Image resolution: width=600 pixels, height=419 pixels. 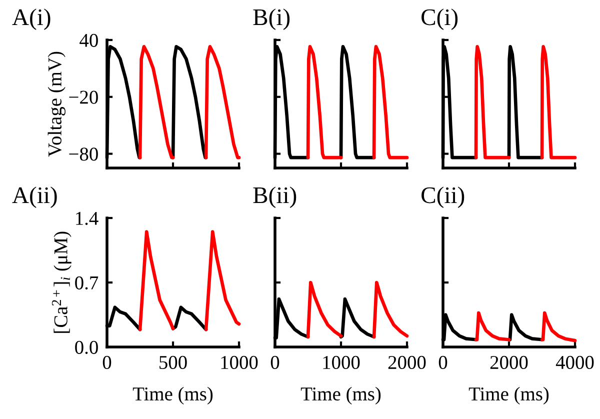 What do you see at coordinates (274, 197) in the screenshot?
I see `chart-title: B(ii)` at bounding box center [274, 197].